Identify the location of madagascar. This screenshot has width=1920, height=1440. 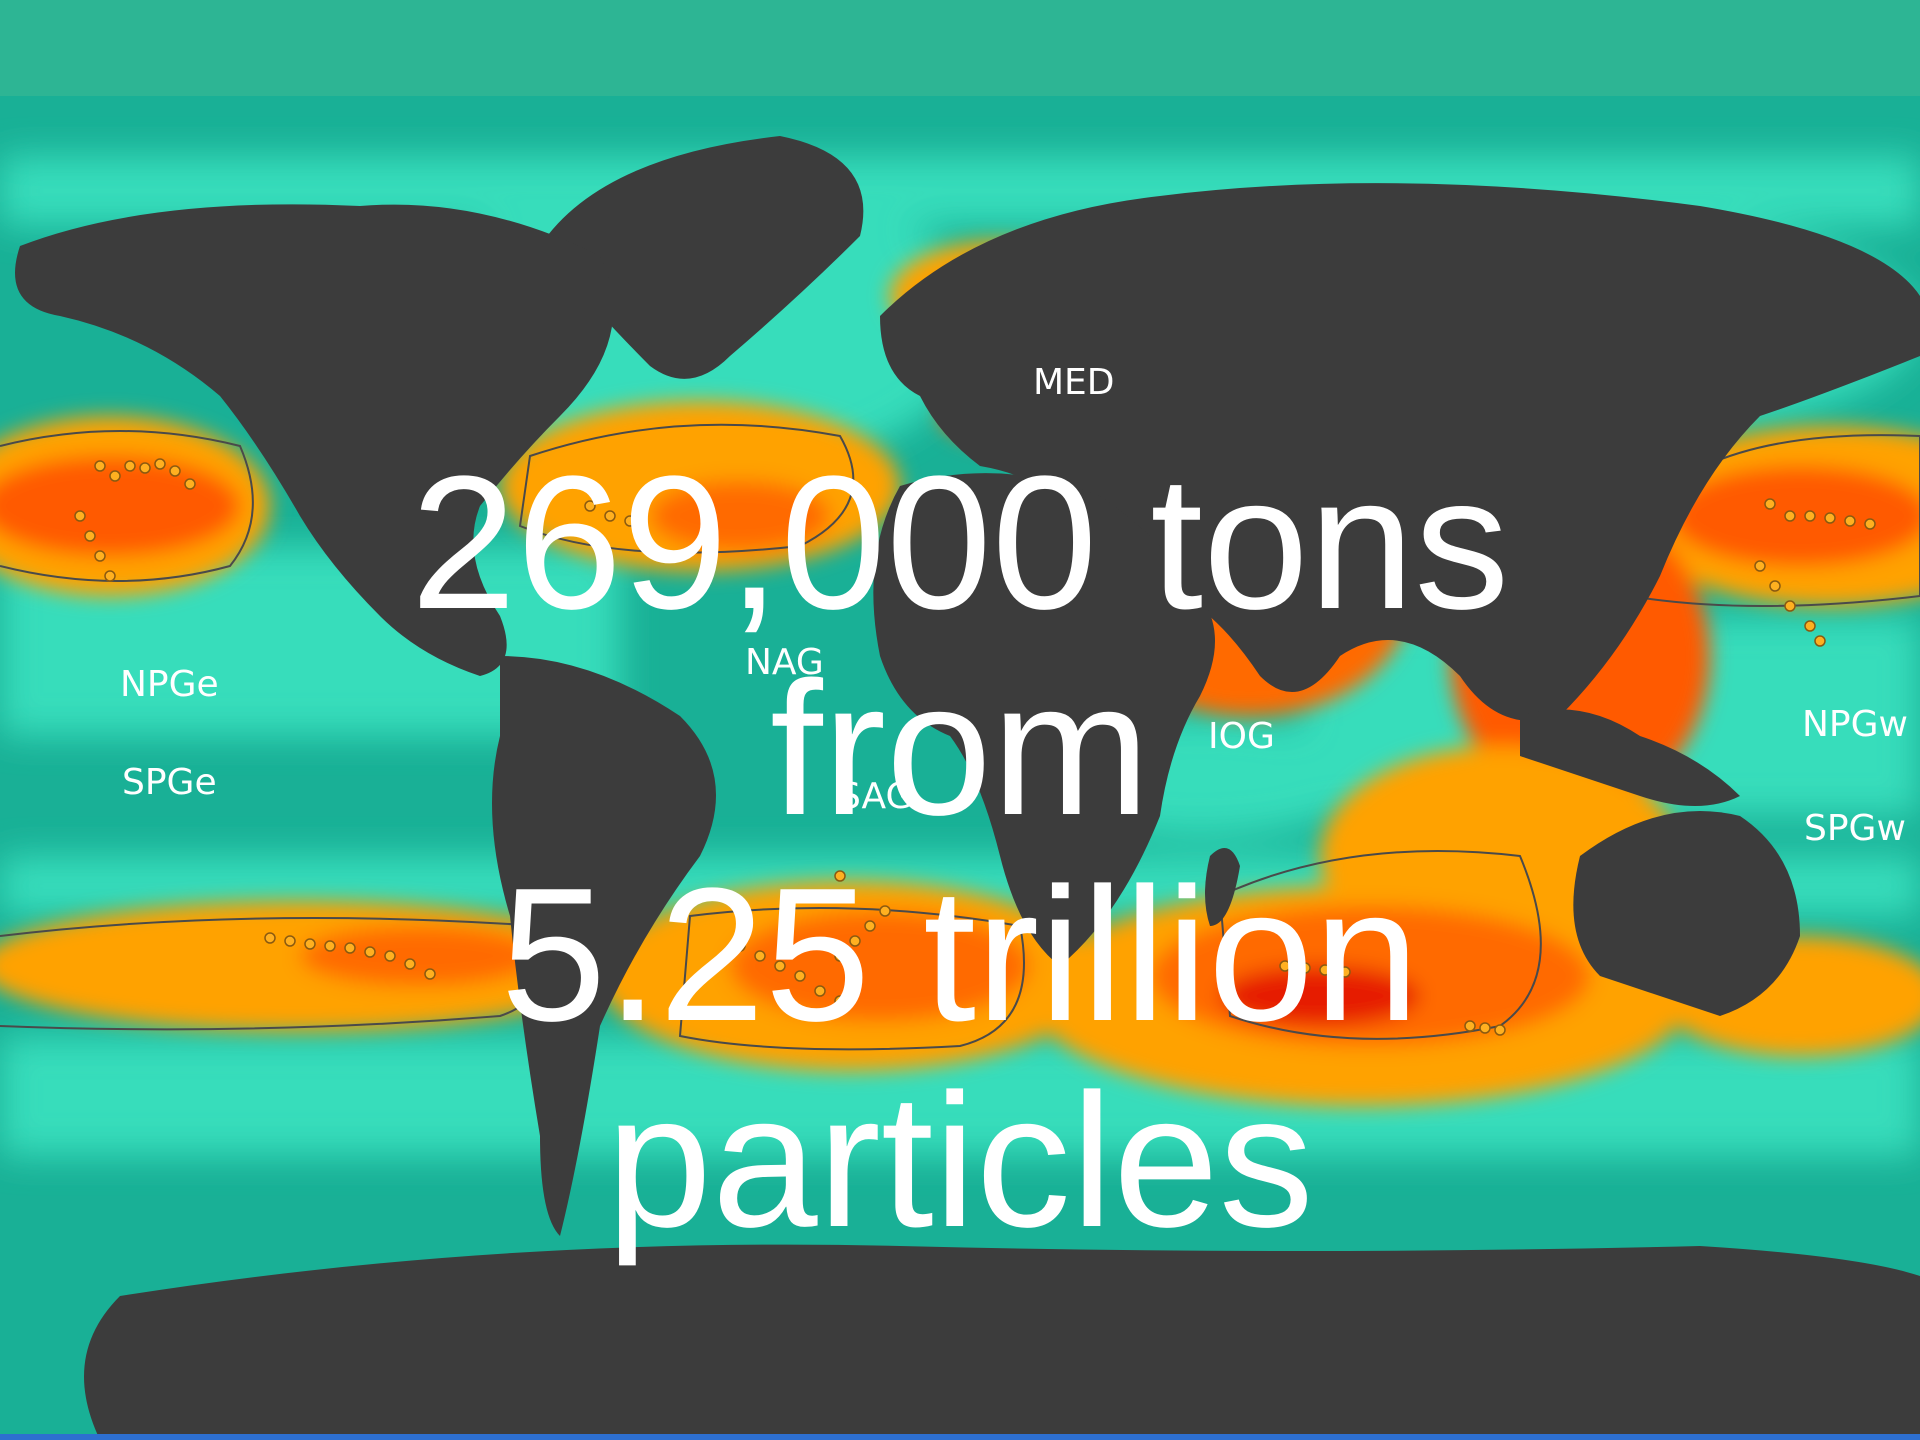
(1222, 887).